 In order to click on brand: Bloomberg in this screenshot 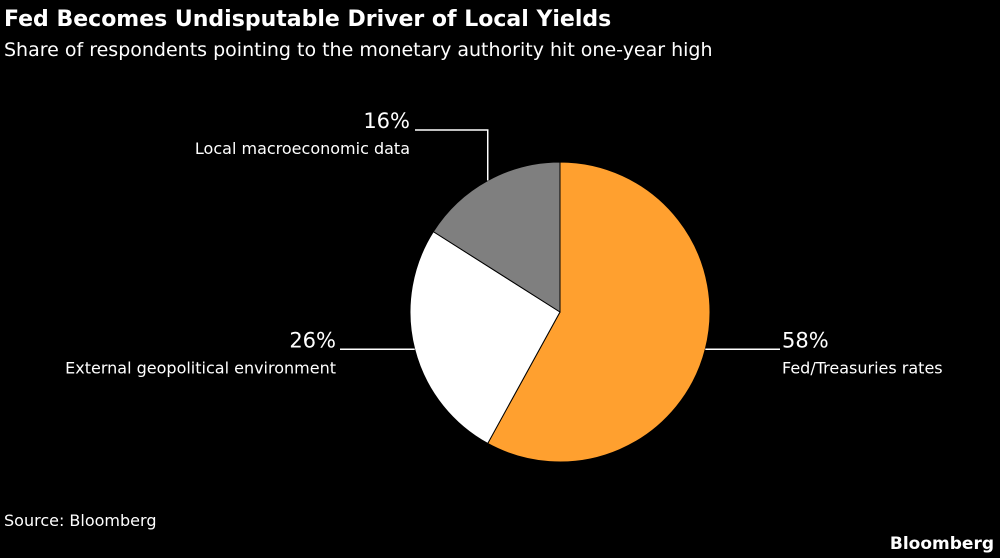, I will do `click(942, 544)`.